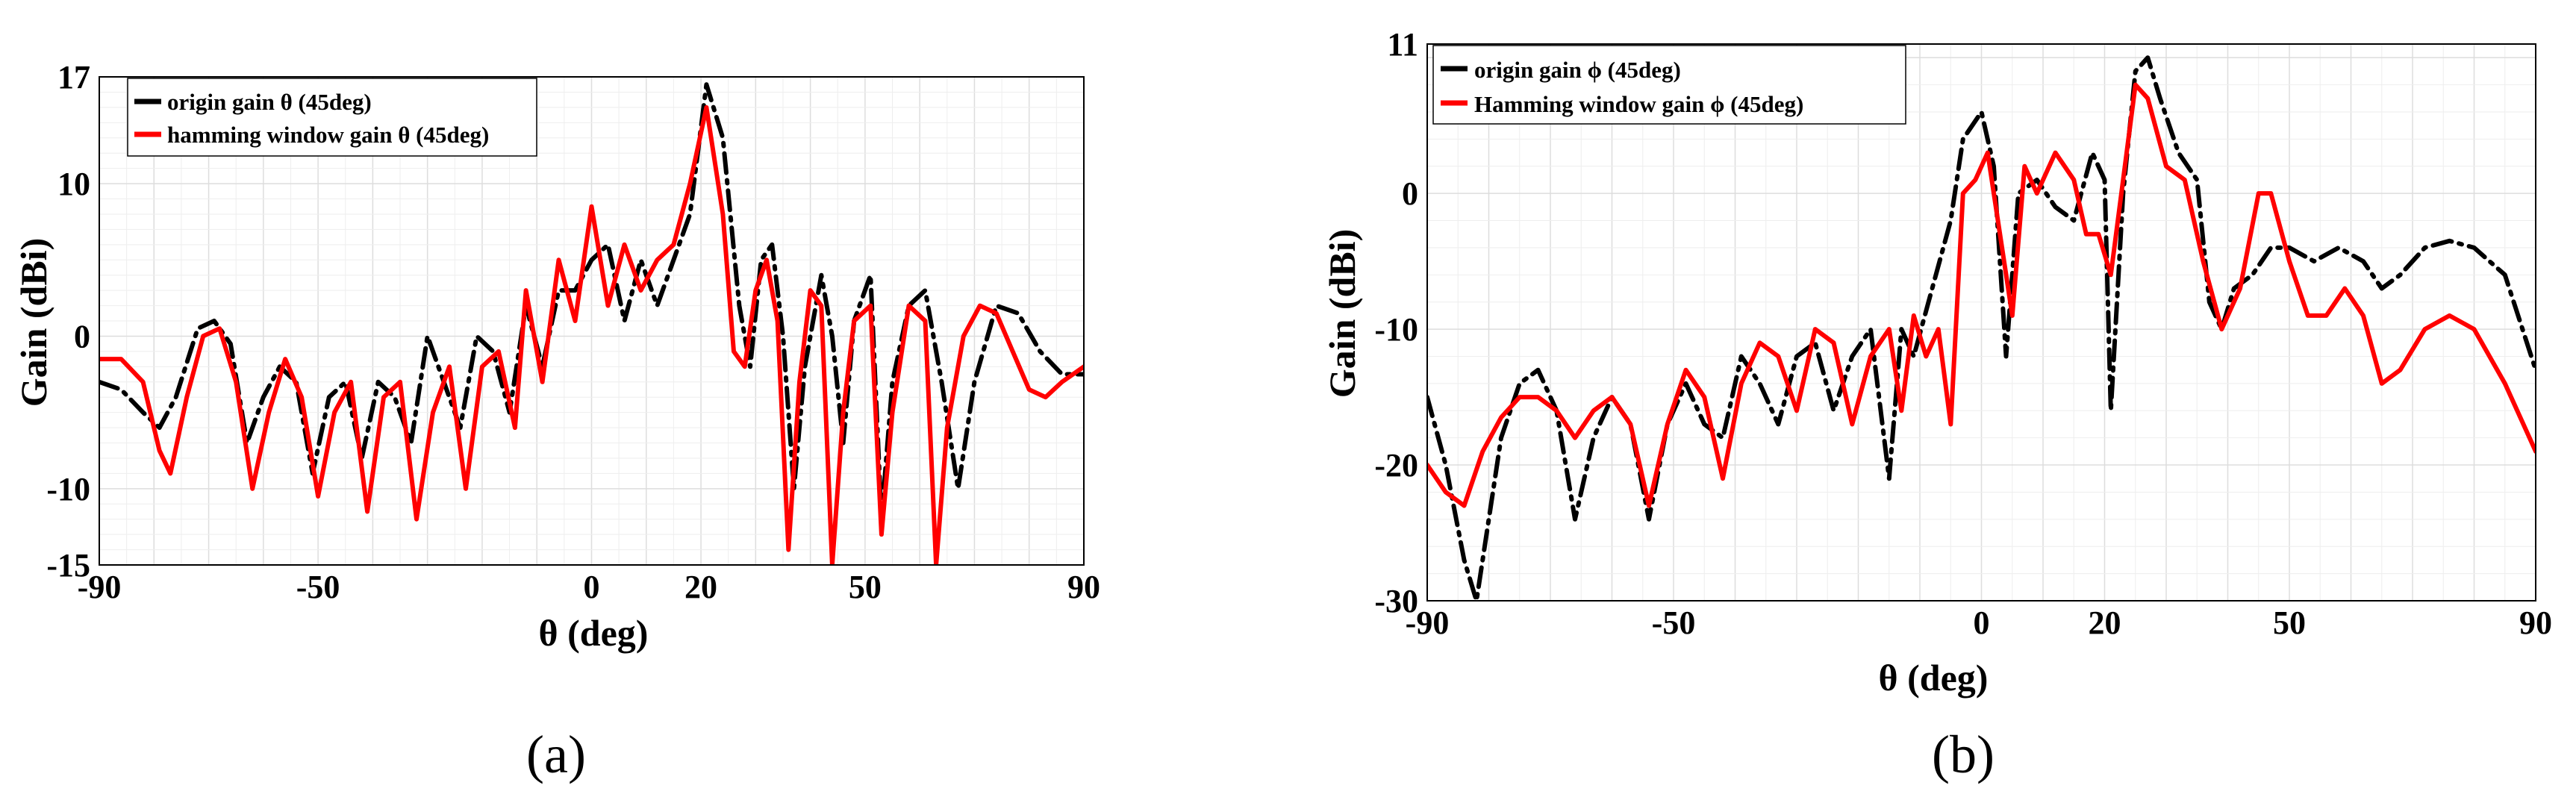  I want to click on chart-b-y-axis-label: Gain (dBi), so click(1342, 313).